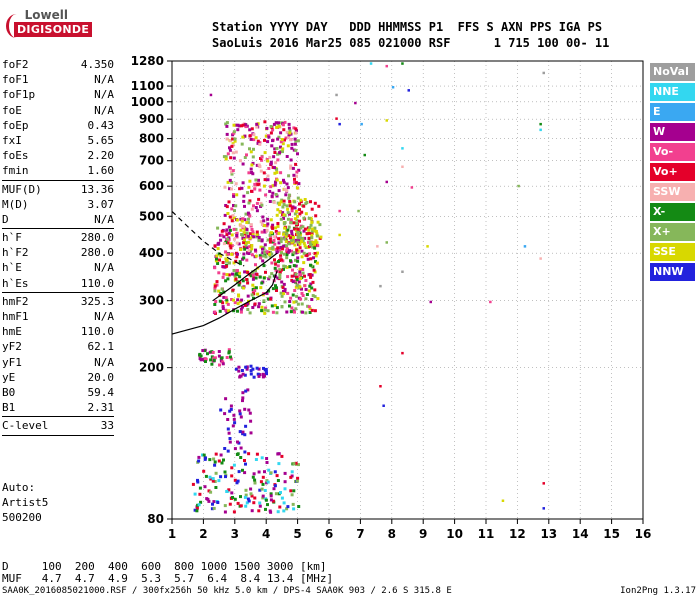 The width and height of the screenshot is (700, 600). Describe the element at coordinates (101, 171) in the screenshot. I see `param-value: 1.60` at that location.